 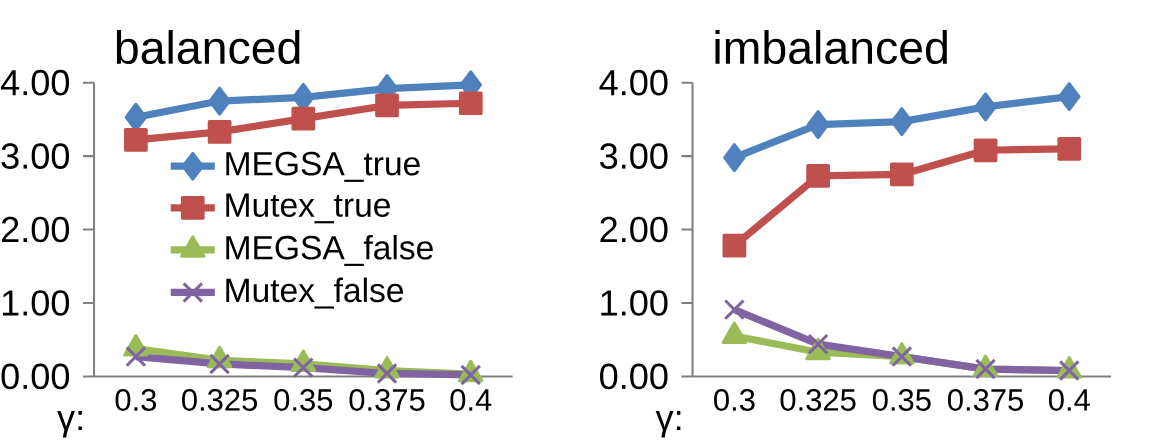 What do you see at coordinates (308, 208) in the screenshot?
I see `legend-label: Mutex_true` at bounding box center [308, 208].